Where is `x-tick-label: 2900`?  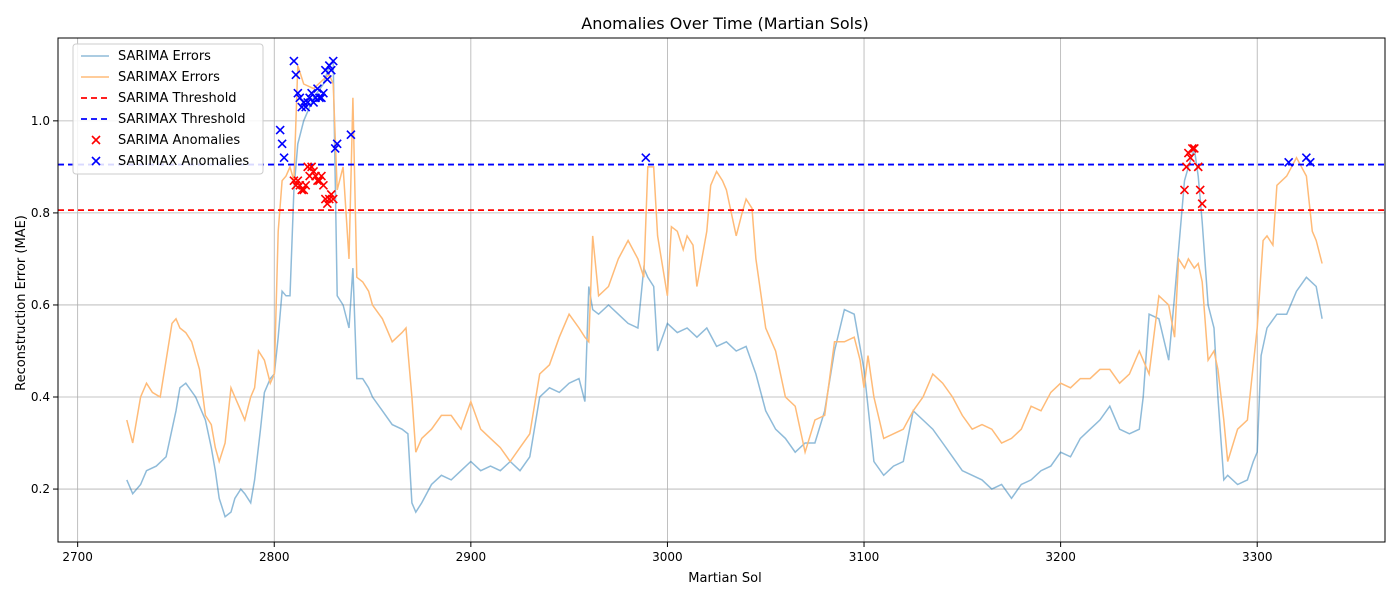
x-tick-label: 2900 is located at coordinates (471, 557).